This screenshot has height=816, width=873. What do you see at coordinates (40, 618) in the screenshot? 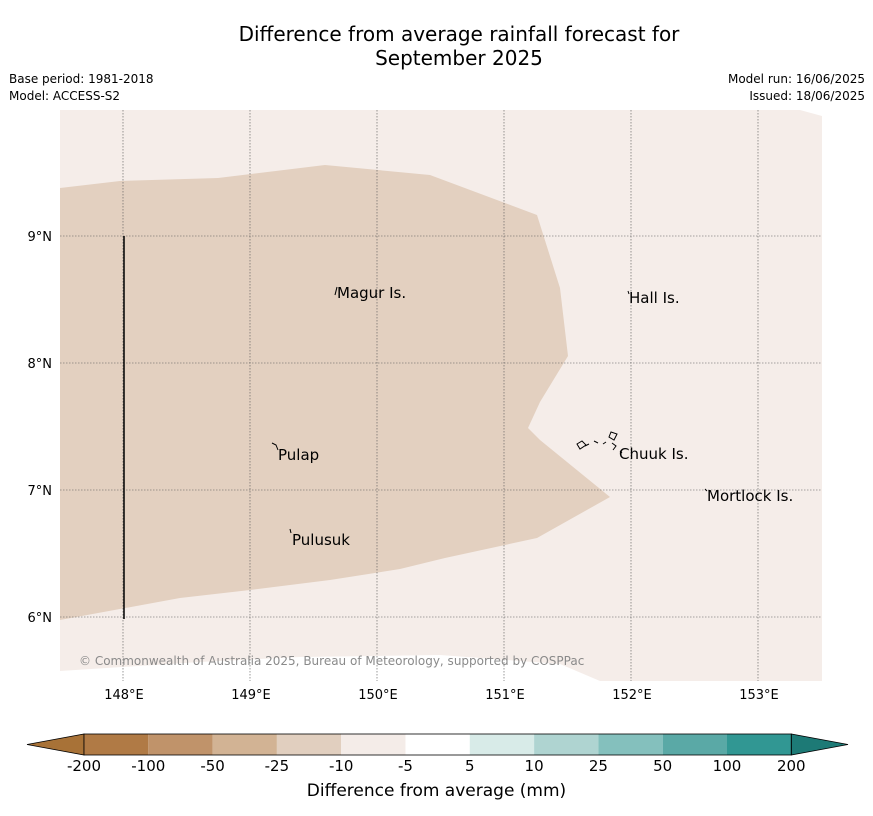
I see `lat-tick-6n: 6°N` at bounding box center [40, 618].